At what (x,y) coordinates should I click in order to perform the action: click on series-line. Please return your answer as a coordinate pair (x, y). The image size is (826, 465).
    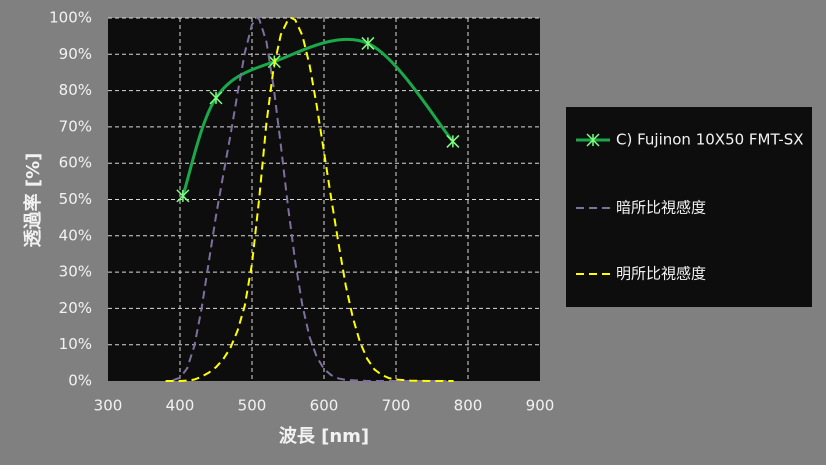
    Looking at the image, I should click on (318, 117).